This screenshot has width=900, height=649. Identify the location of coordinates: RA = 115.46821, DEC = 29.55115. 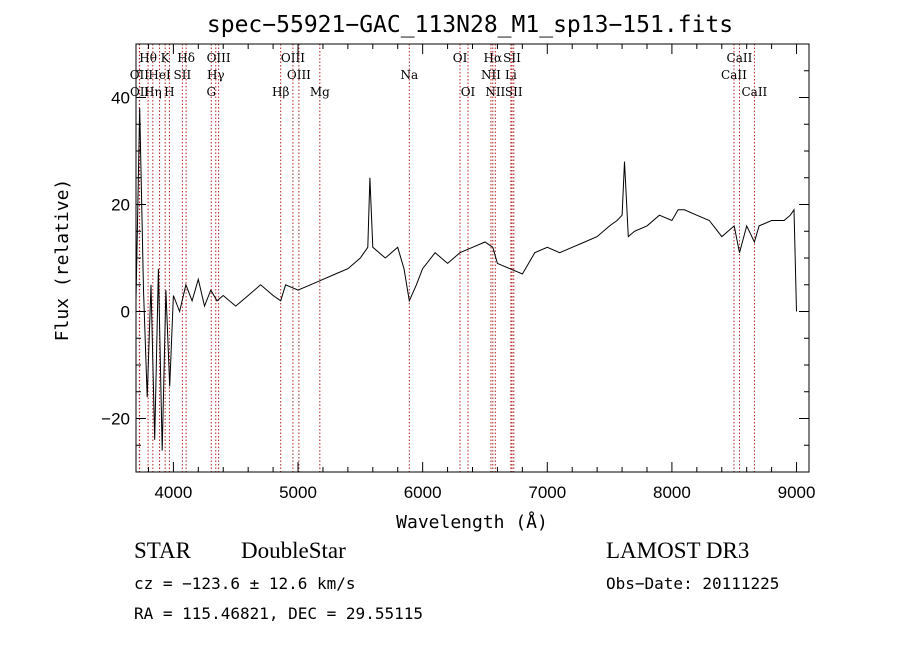
(278, 613).